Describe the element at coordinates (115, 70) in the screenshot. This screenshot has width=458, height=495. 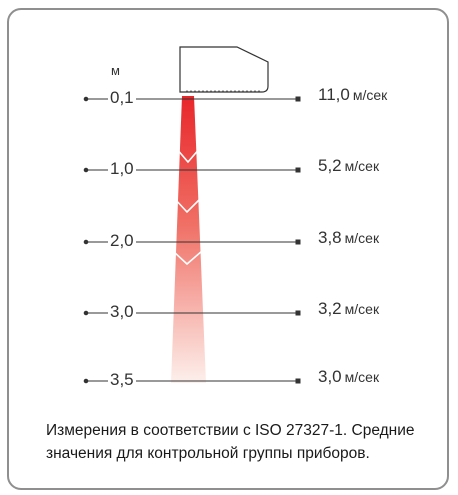
I see `distance-unit-label: м` at that location.